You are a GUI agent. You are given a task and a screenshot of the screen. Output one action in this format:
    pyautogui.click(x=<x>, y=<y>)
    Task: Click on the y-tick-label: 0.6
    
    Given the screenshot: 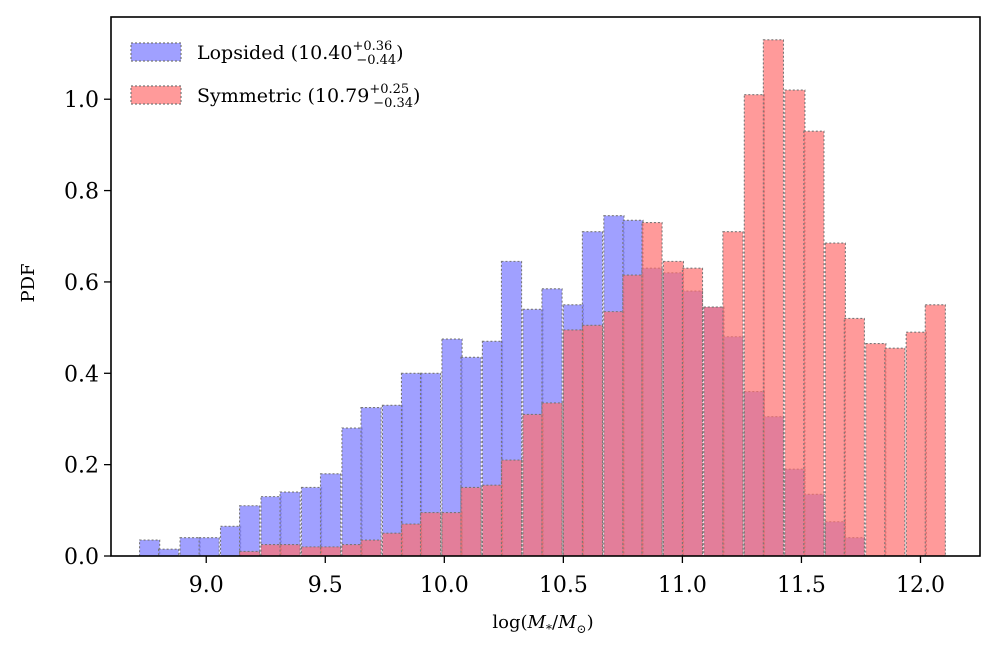 What is the action you would take?
    pyautogui.click(x=81, y=283)
    